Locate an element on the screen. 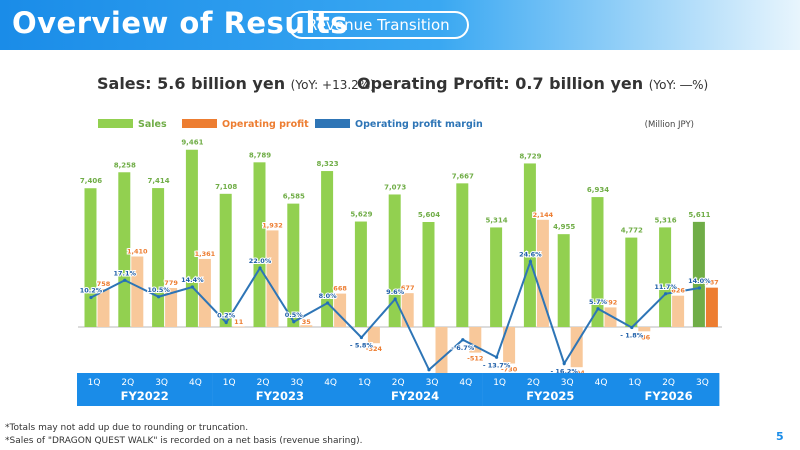 This screenshot has height=450, width=800. fiscal-year-label: FY2026 is located at coordinates (668, 396).